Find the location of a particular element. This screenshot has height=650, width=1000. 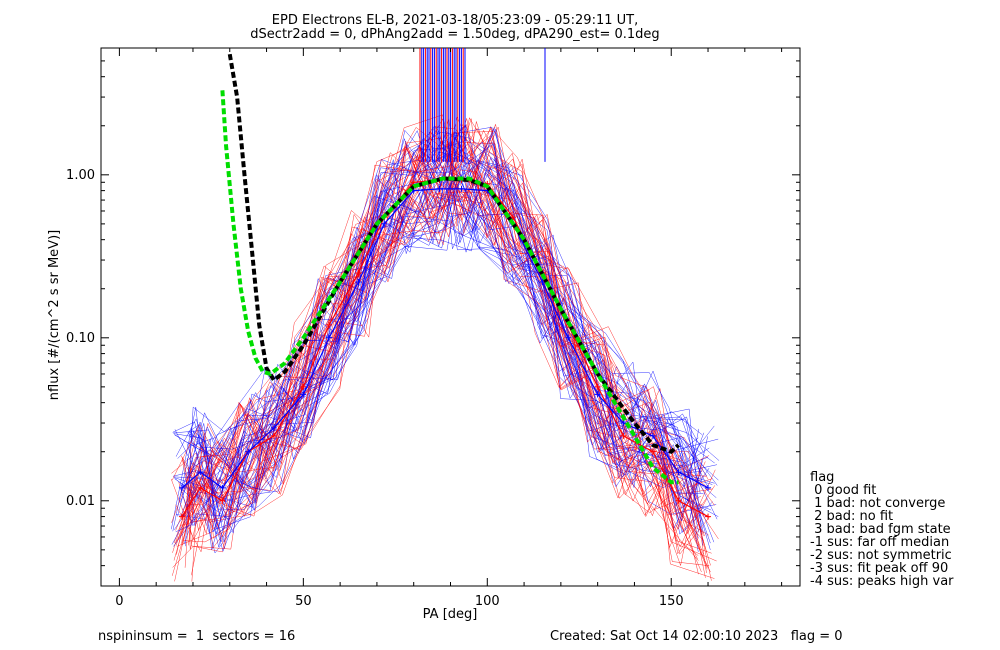

legend-item: -4 sus: peaks high var is located at coordinates (882, 581).